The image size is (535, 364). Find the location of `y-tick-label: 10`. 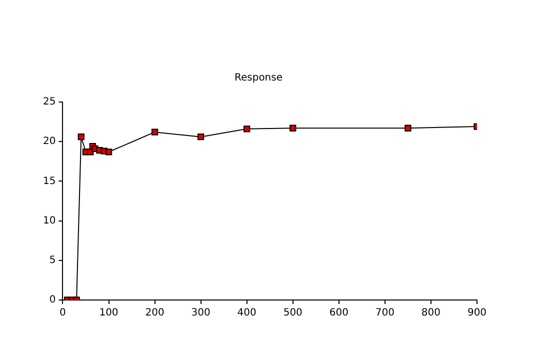

y-tick-label: 10 is located at coordinates (49, 220).